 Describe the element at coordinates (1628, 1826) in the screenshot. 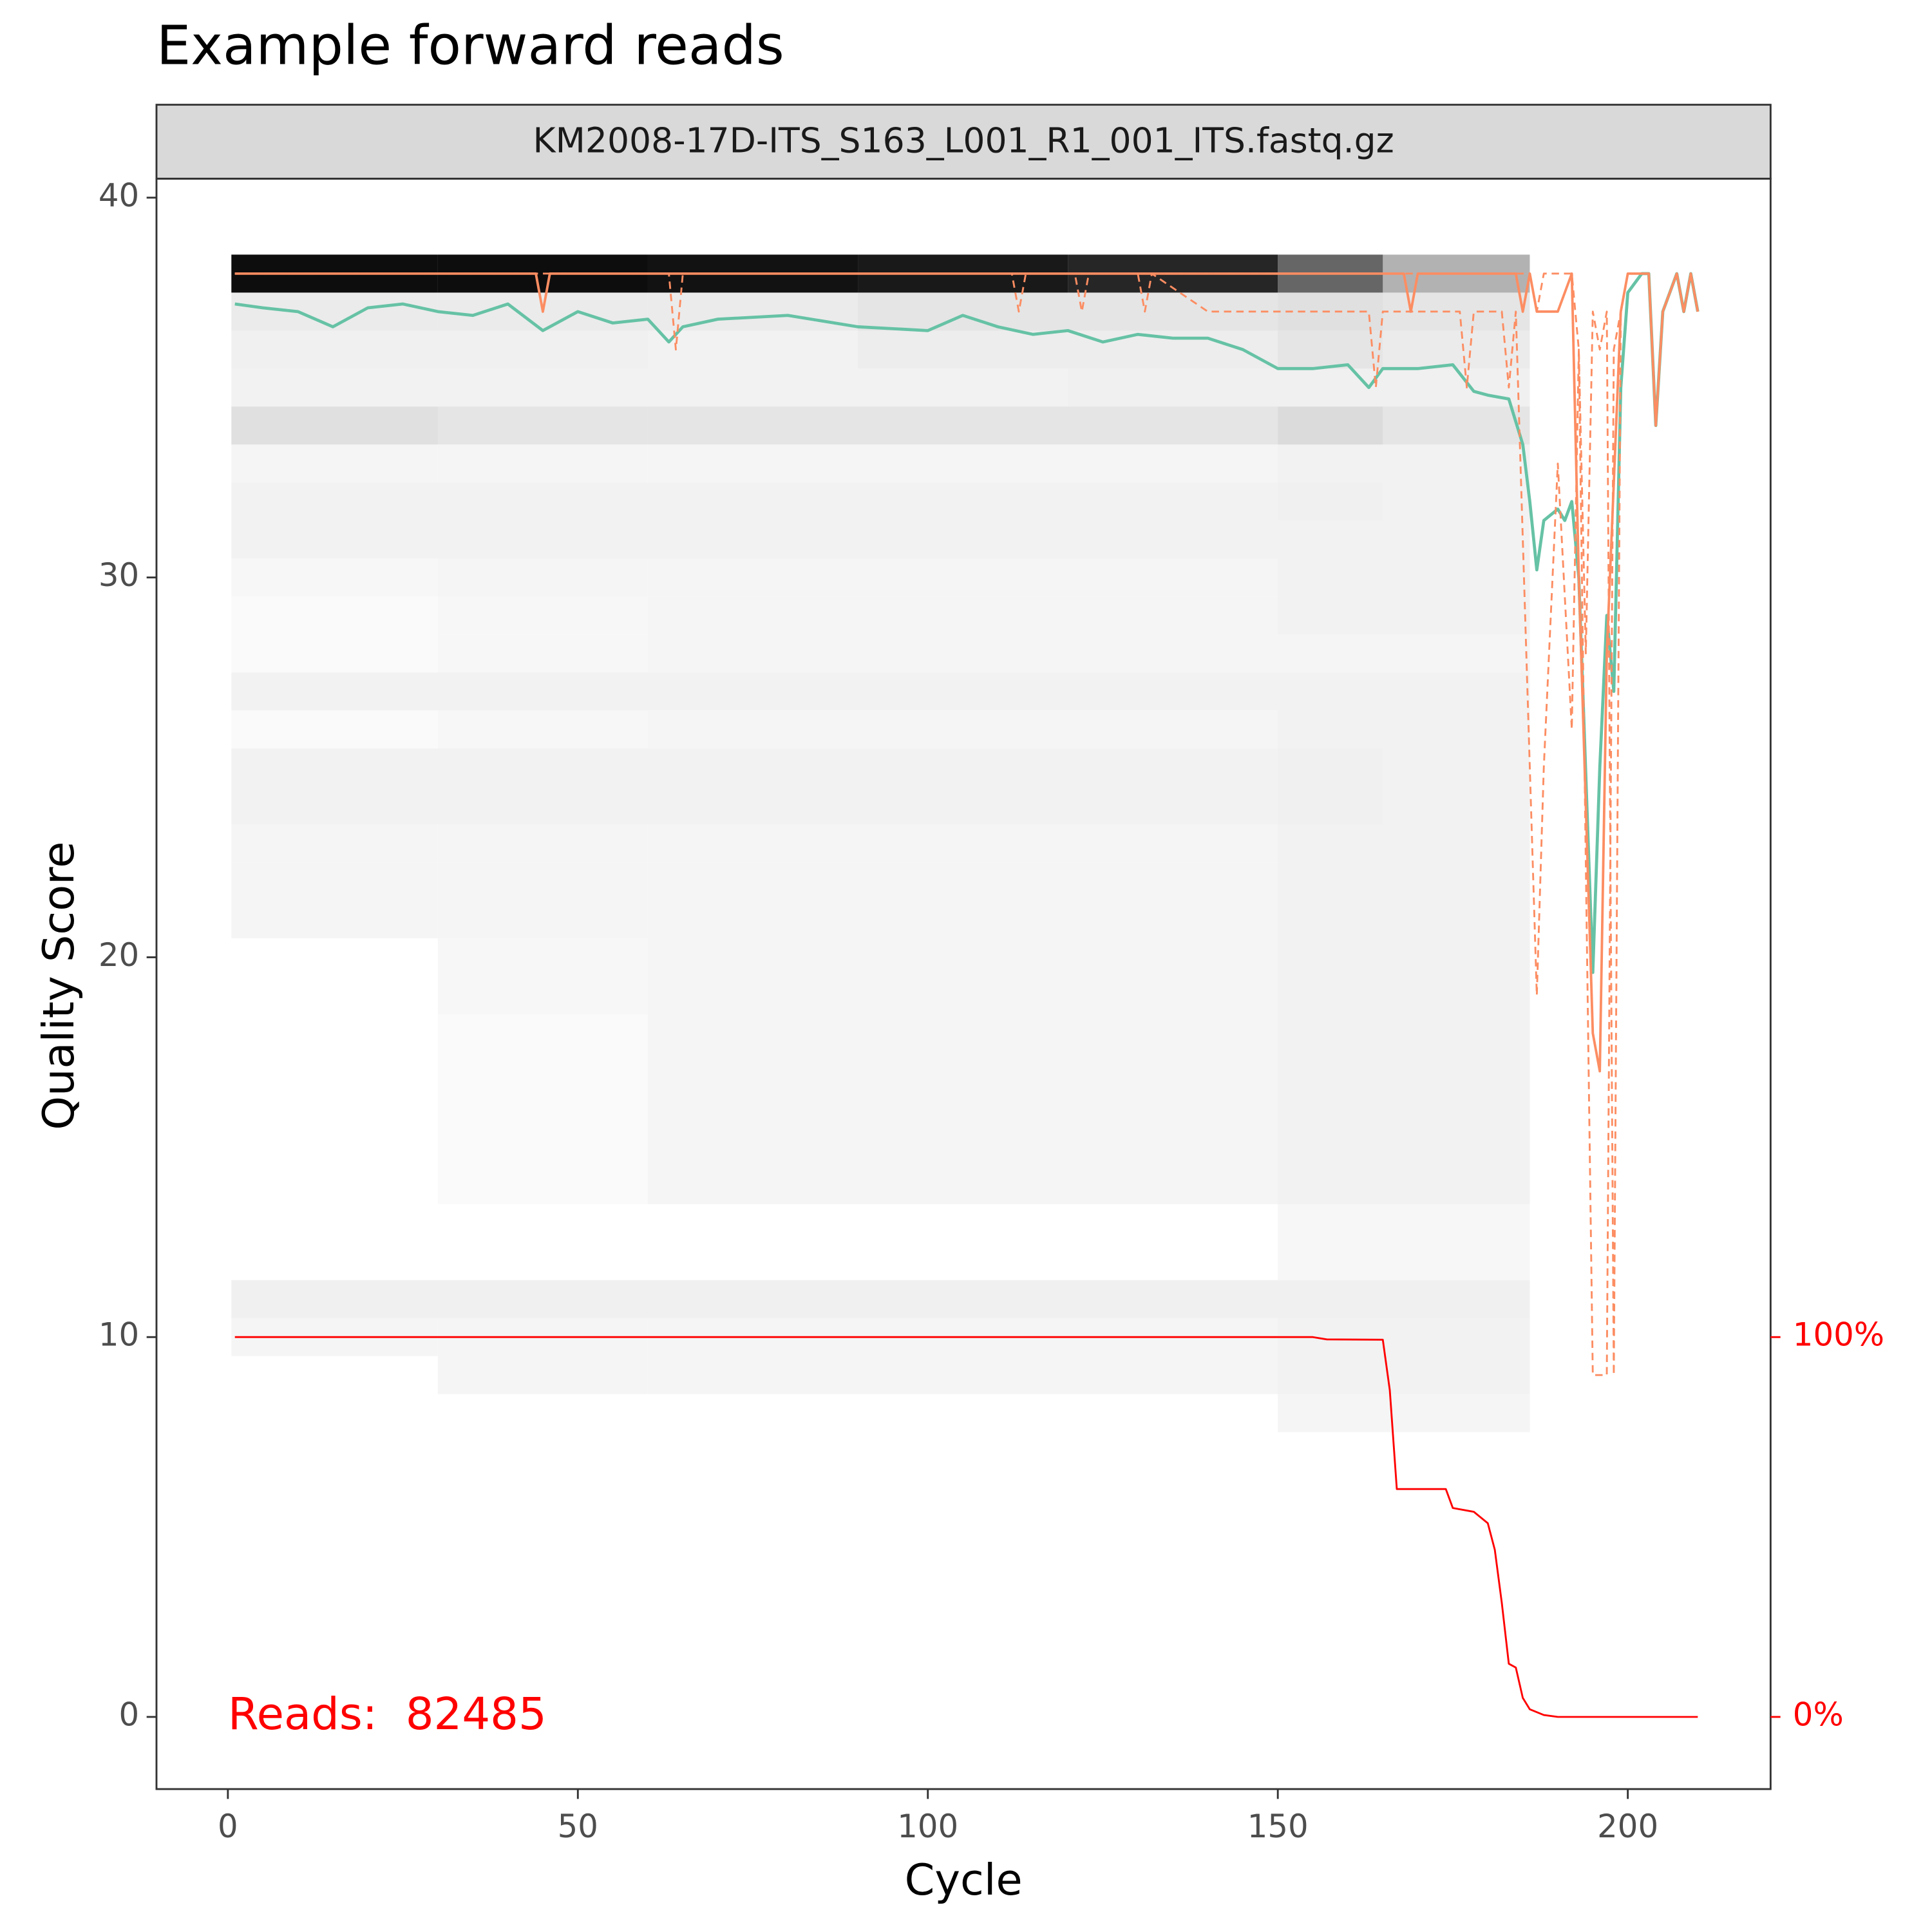

I see `x-tick-label: 200` at that location.